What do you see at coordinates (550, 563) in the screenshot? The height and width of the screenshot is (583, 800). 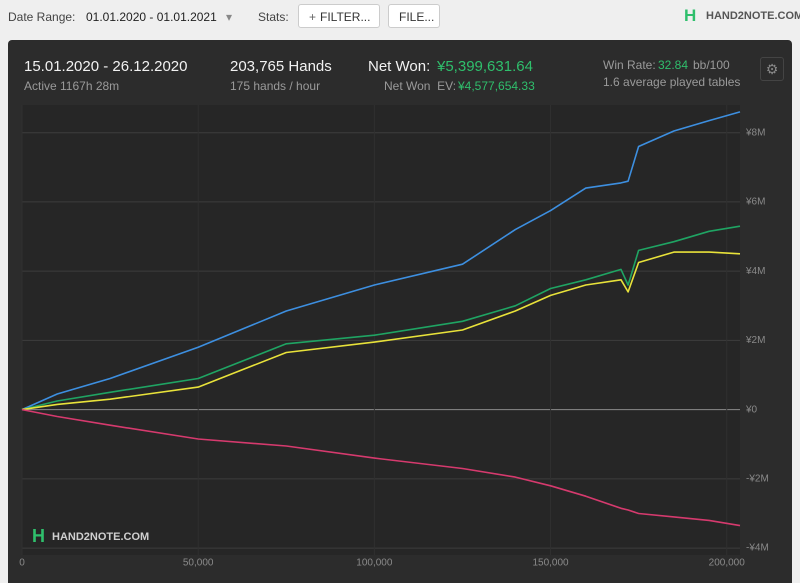 I see `x-tick-label: 150,000` at bounding box center [550, 563].